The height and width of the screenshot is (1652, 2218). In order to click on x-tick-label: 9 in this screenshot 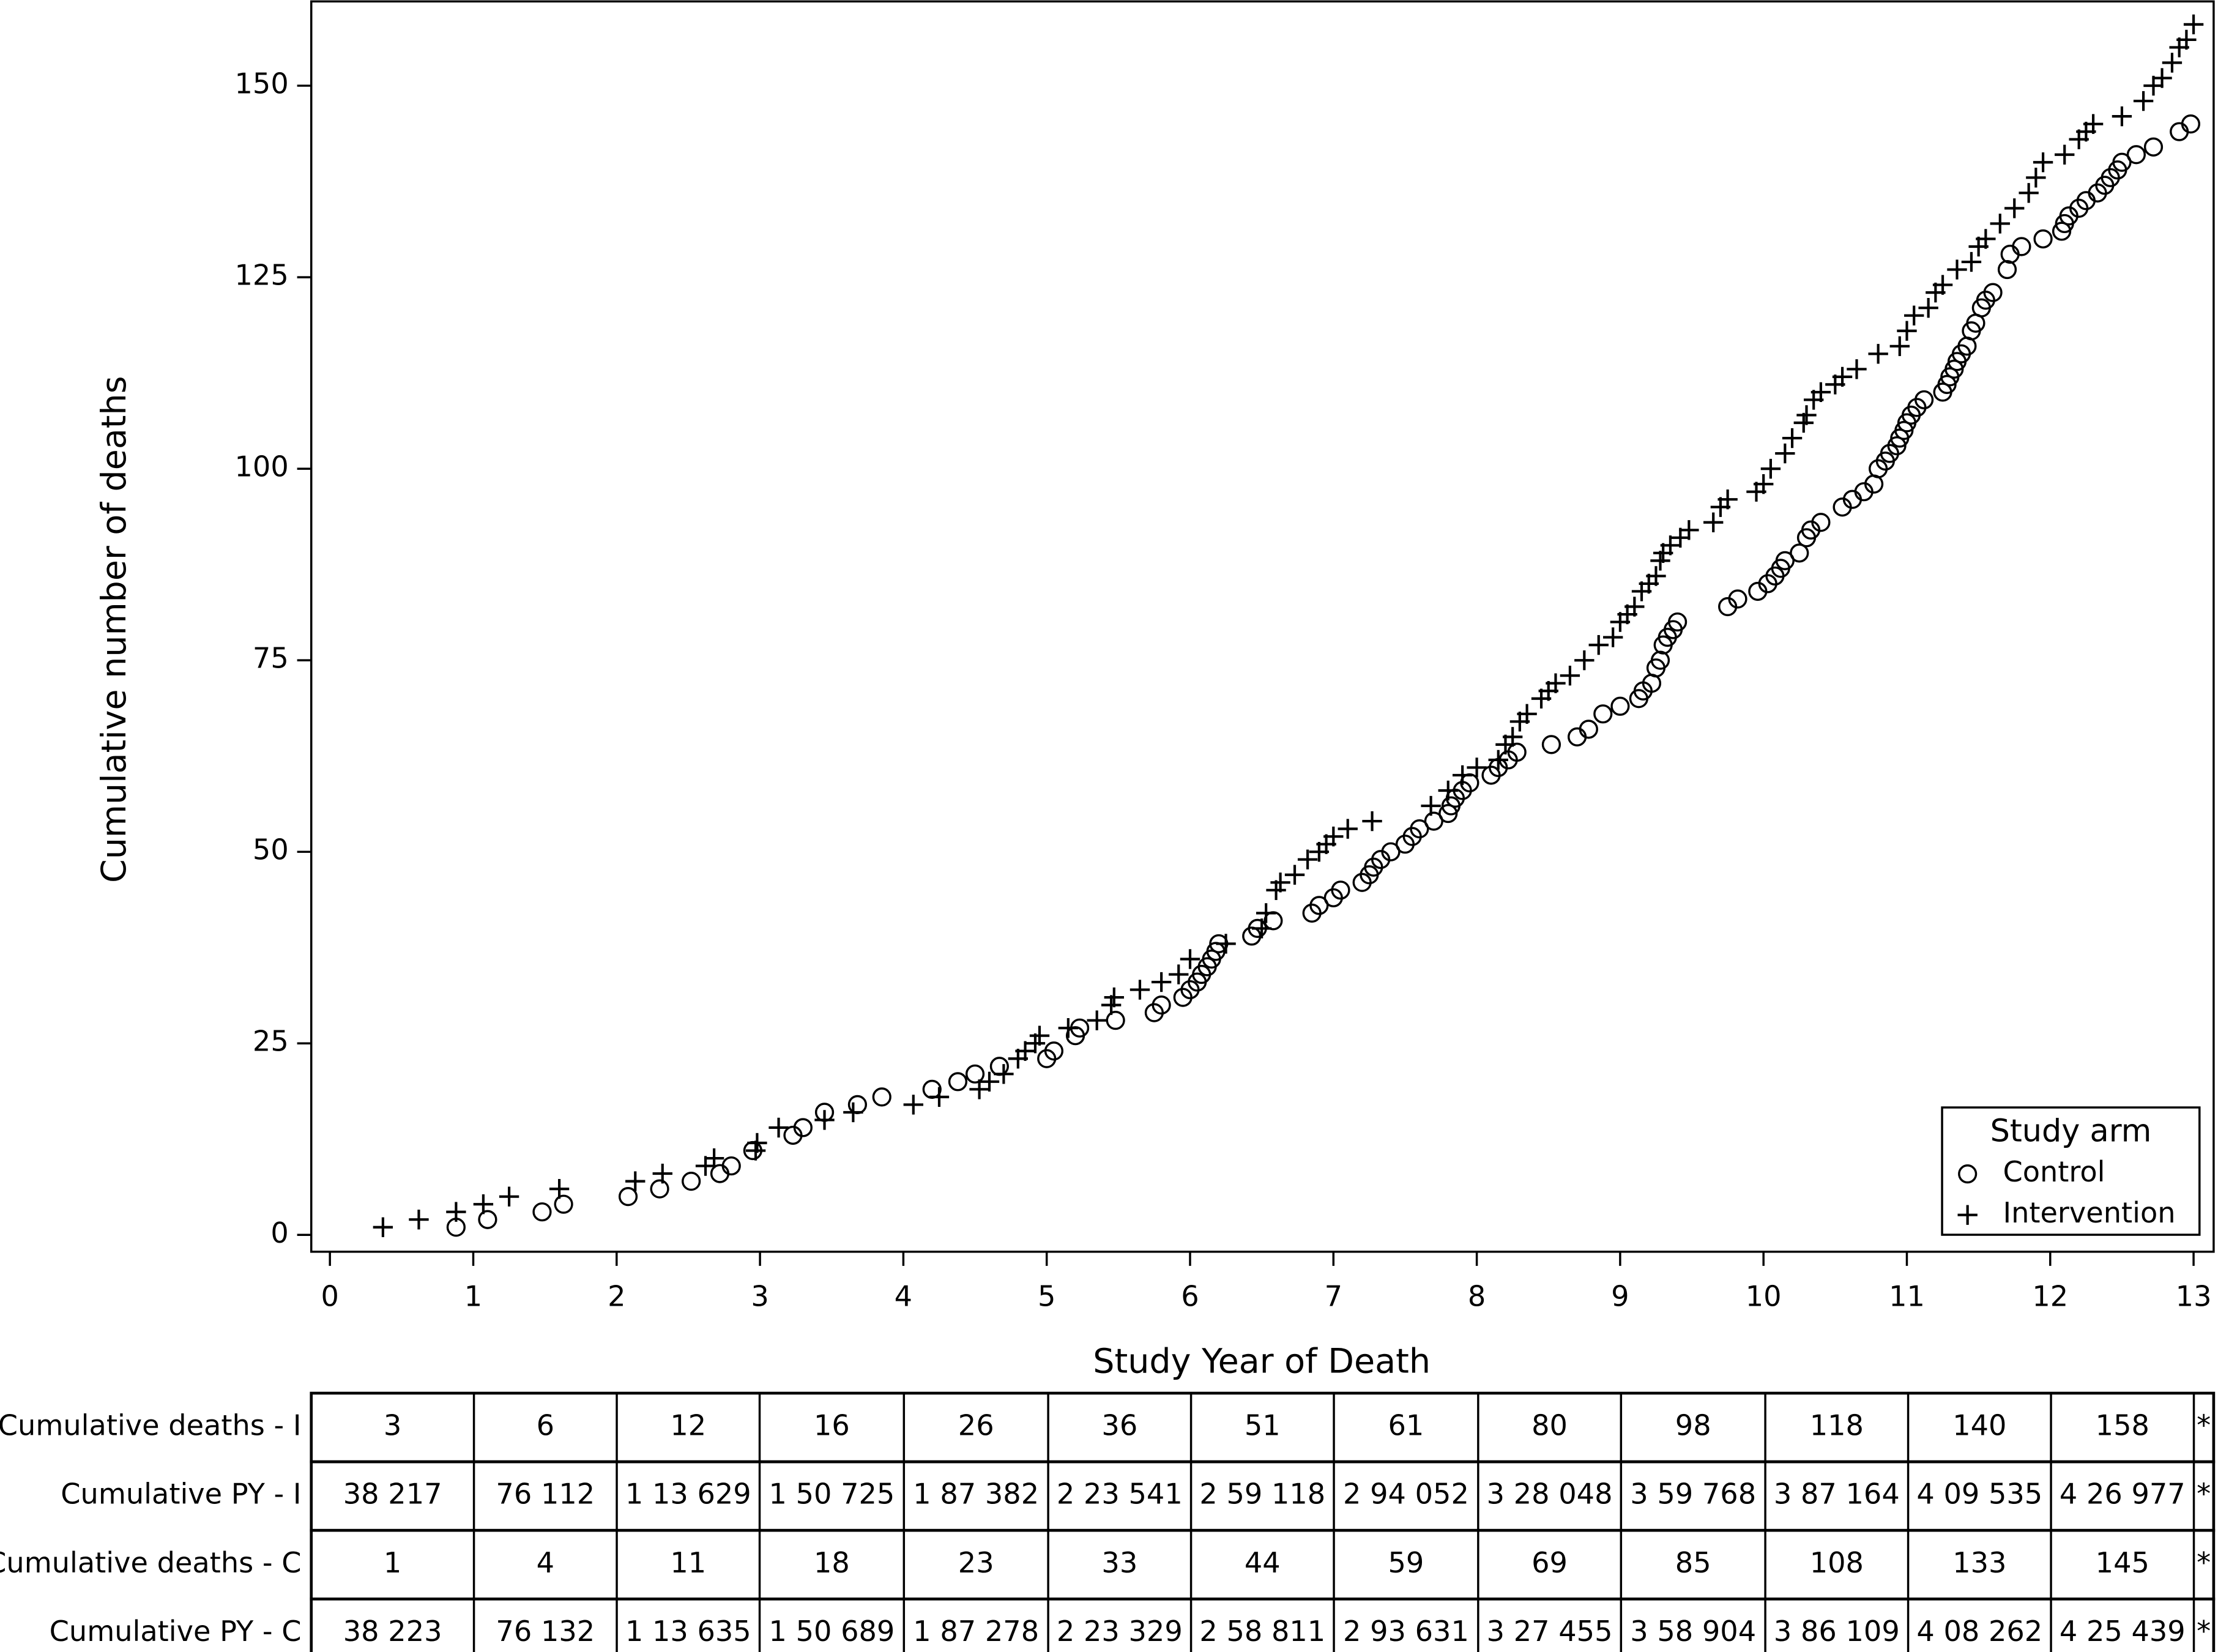, I will do `click(1620, 1296)`.